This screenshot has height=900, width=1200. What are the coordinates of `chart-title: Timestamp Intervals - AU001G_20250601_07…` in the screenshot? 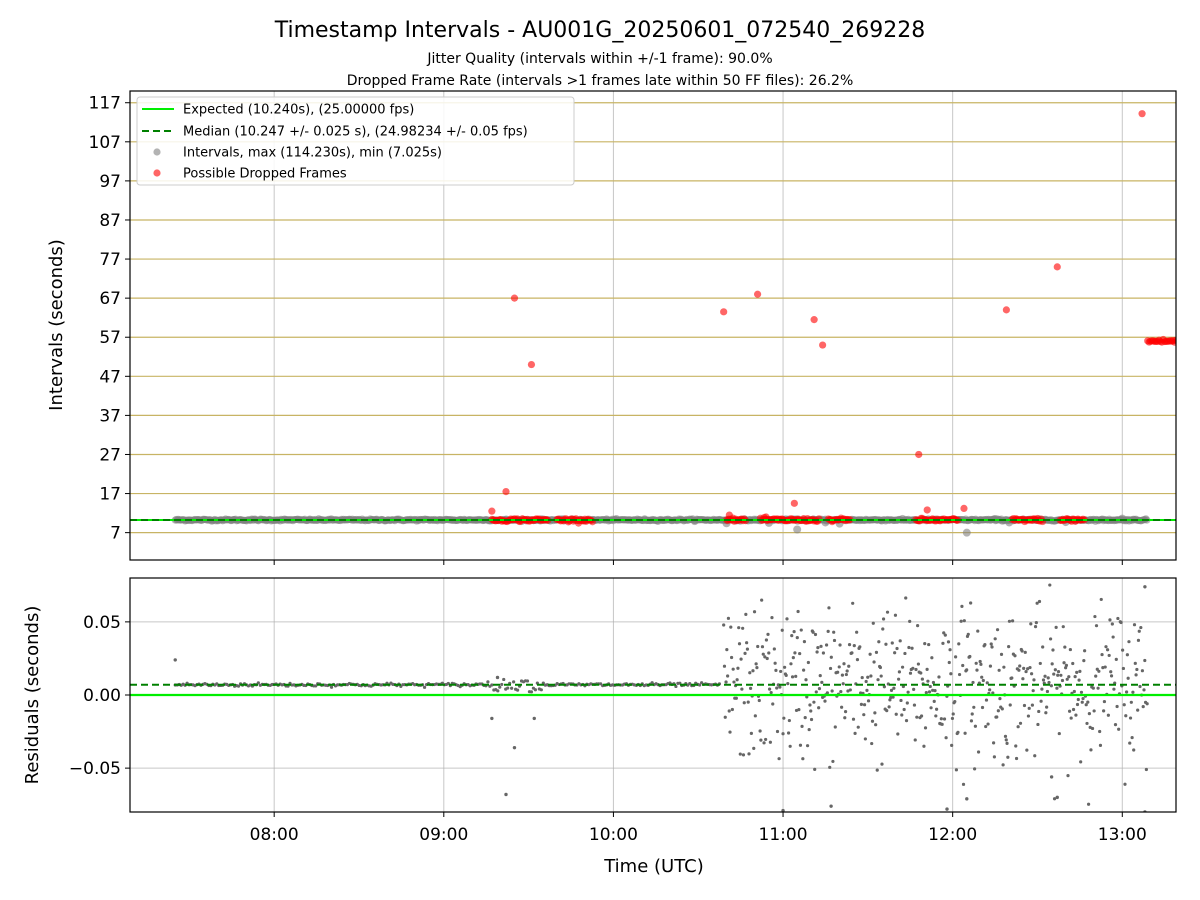 It's located at (600, 30).